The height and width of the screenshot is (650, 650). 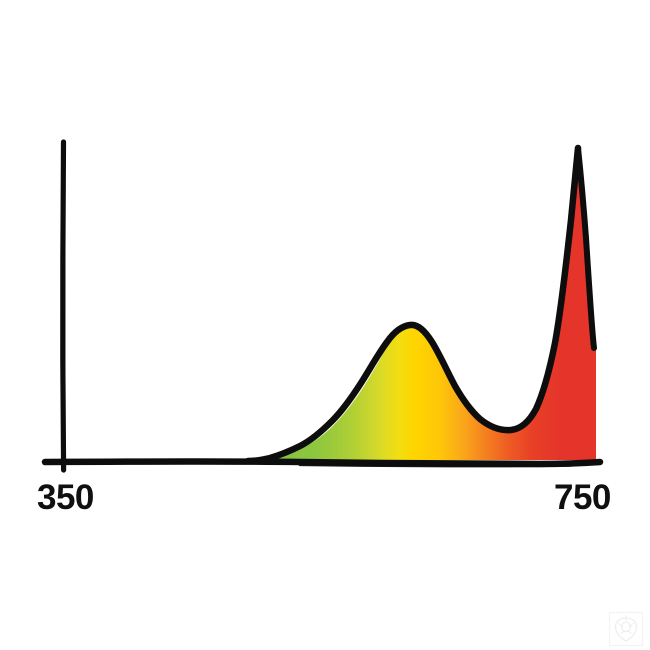 What do you see at coordinates (586, 248) in the screenshot?
I see `spectral-curve-outline-right-limb` at bounding box center [586, 248].